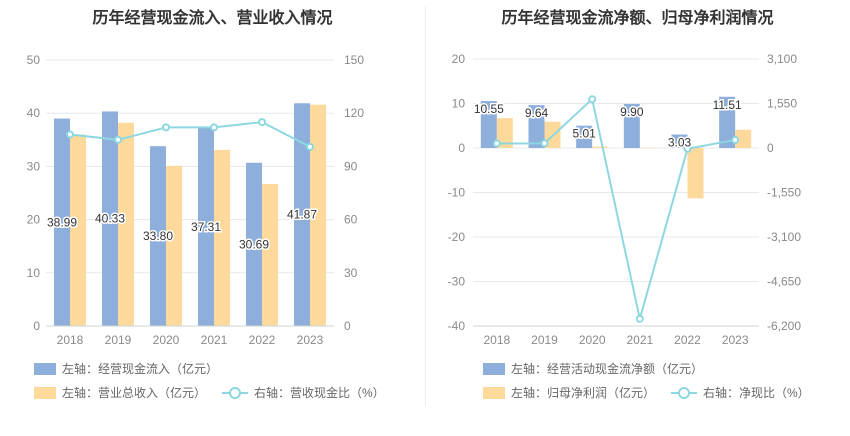 The height and width of the screenshot is (436, 850). I want to click on data-label: 10.55, so click(489, 109).